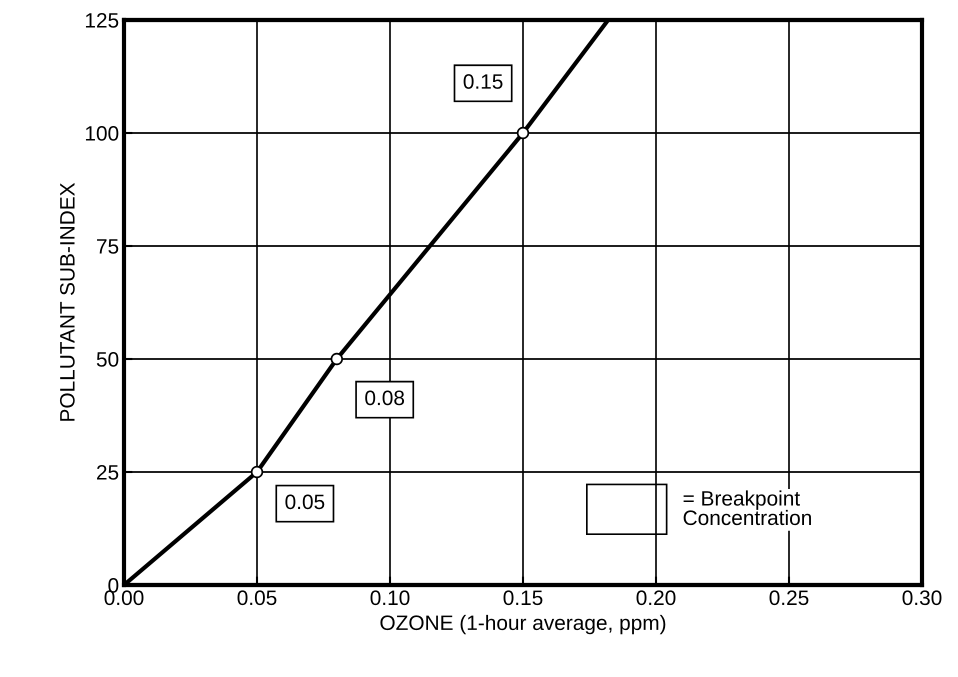 The image size is (958, 677). I want to click on y-axis-title: POLLUTANT SUB-INDEX, so click(67, 301).